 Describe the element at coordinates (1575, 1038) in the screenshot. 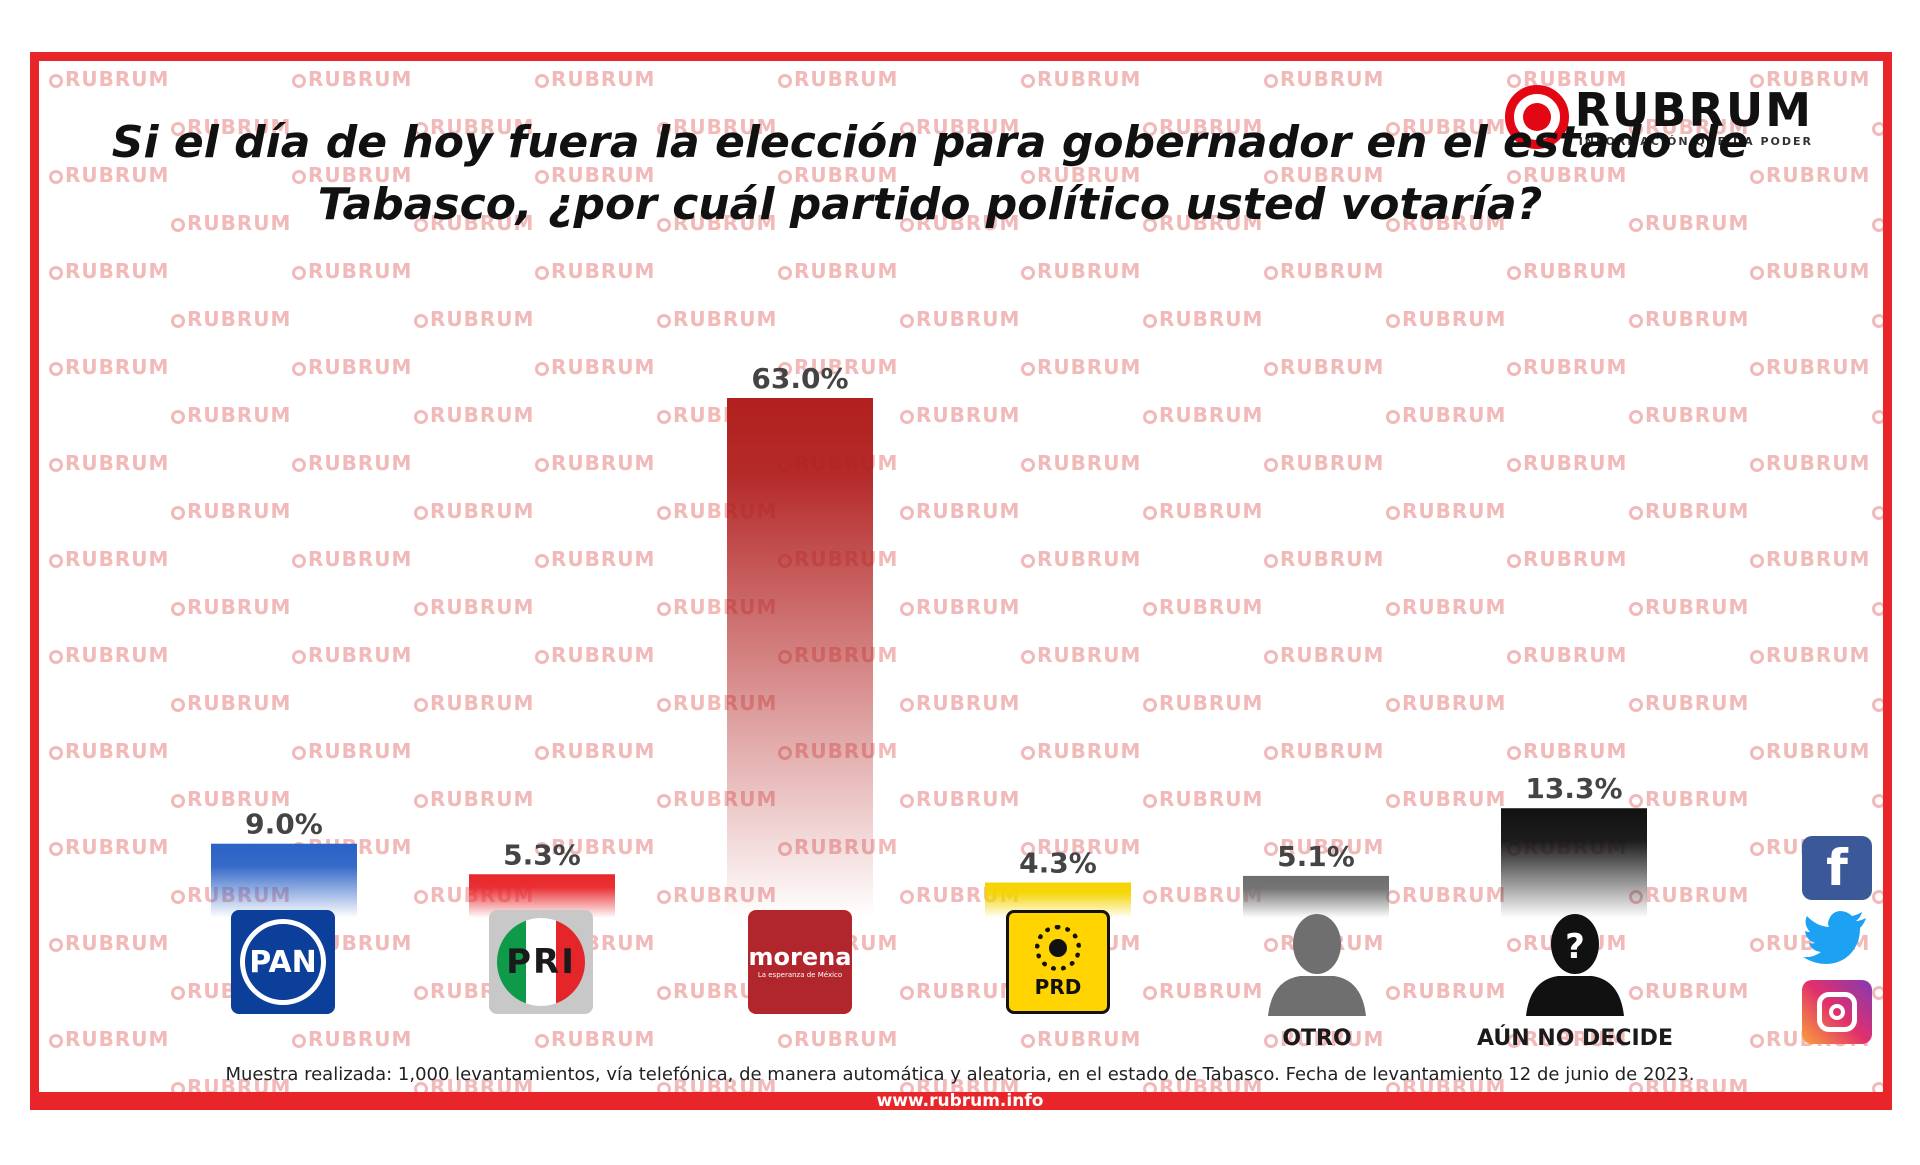

I see `category-label-aun-no-decide: AÚN NO DECIDE` at that location.